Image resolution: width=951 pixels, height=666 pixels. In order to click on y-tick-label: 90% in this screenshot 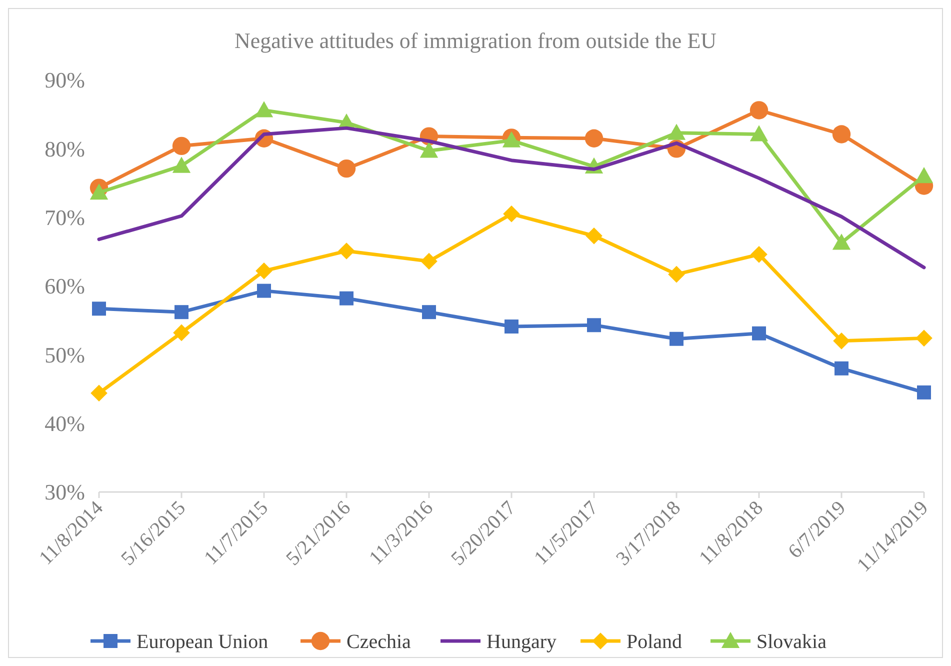, I will do `click(64, 80)`.